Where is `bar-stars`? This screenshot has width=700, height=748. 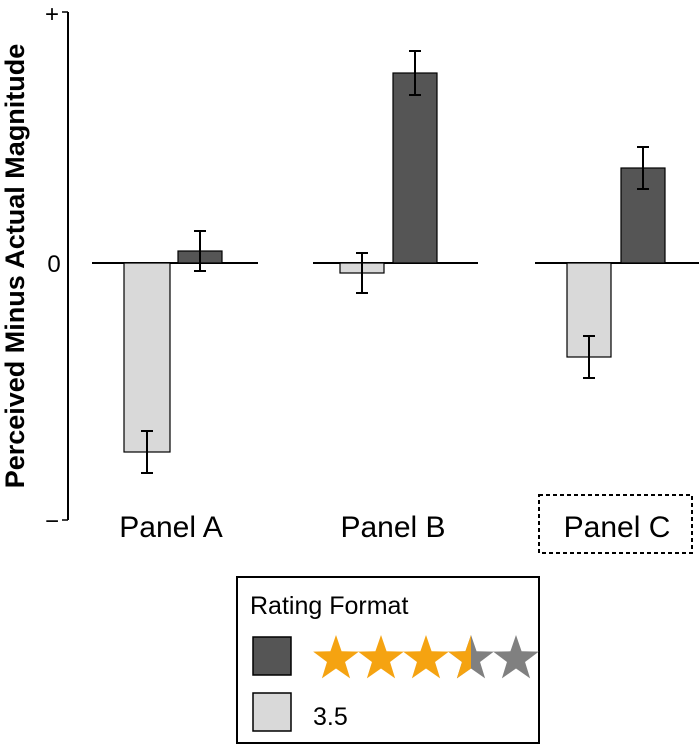
bar-stars is located at coordinates (415, 168).